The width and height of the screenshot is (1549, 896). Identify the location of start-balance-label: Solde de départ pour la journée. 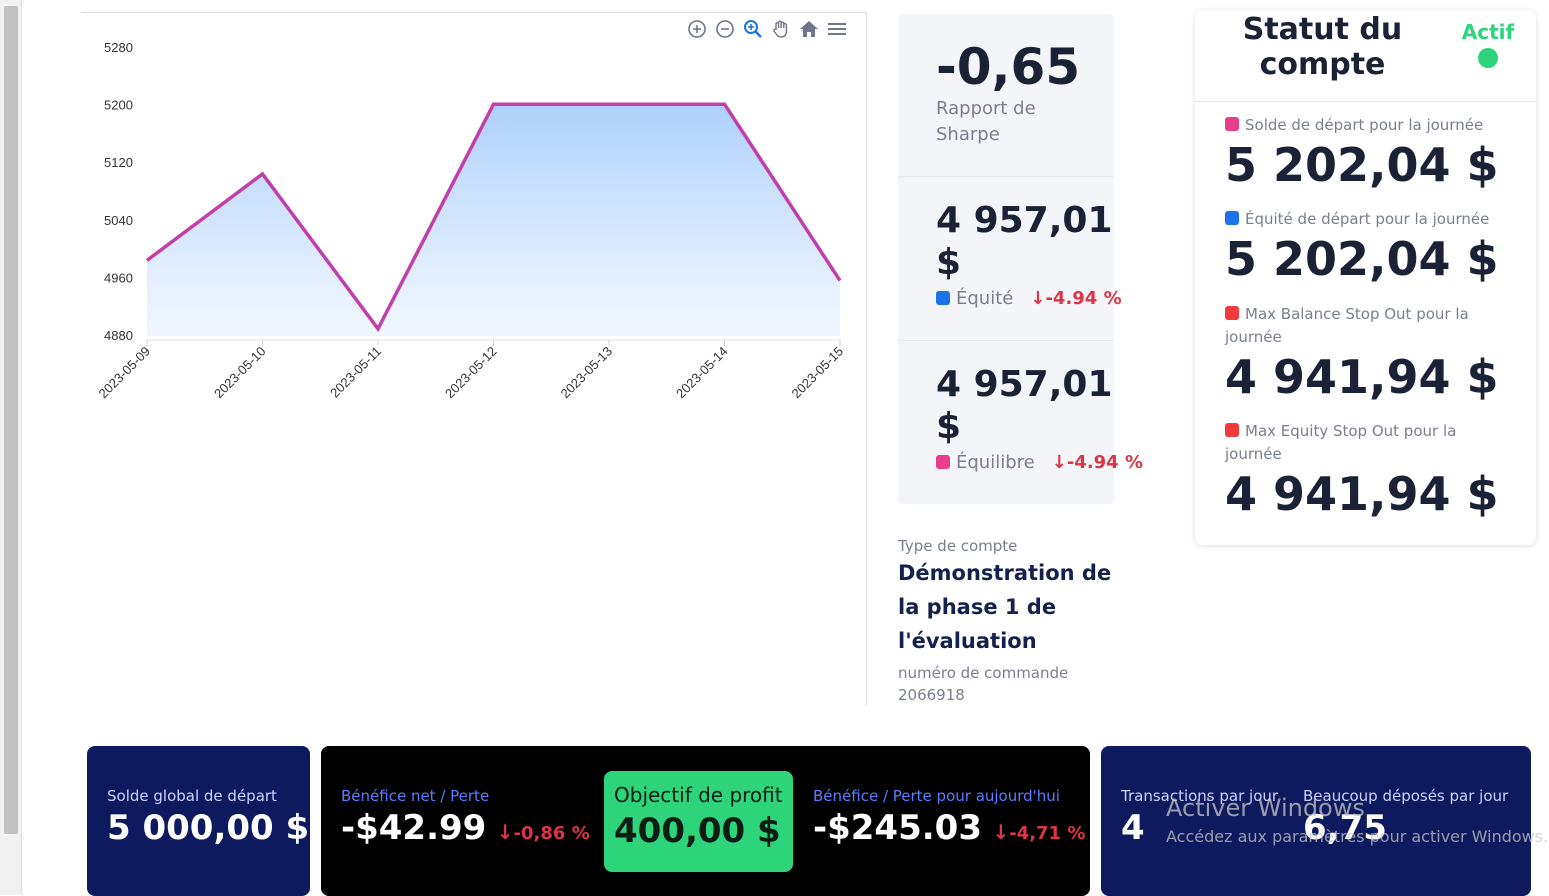
(1364, 125).